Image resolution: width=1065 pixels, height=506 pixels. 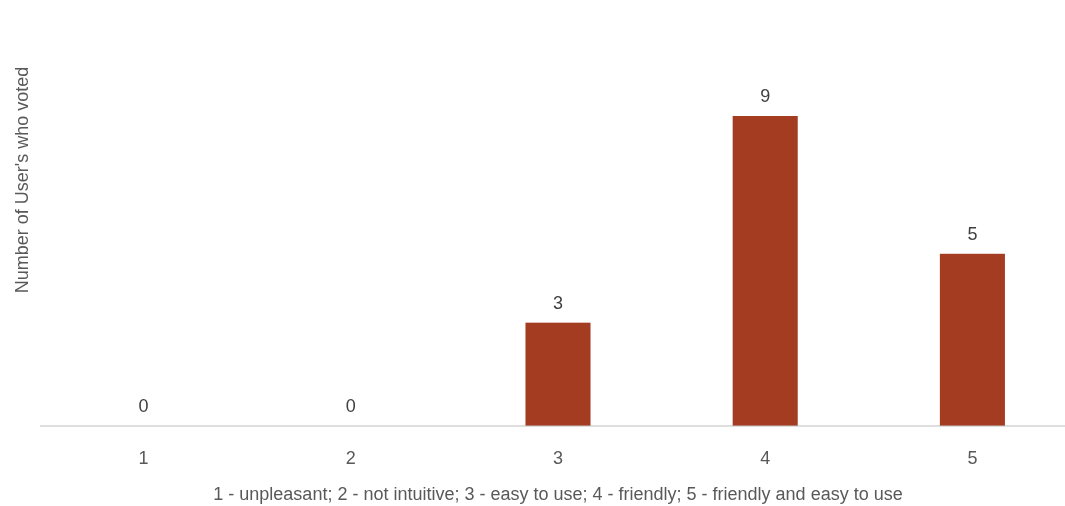 I want to click on data-label: 9, so click(x=765, y=96).